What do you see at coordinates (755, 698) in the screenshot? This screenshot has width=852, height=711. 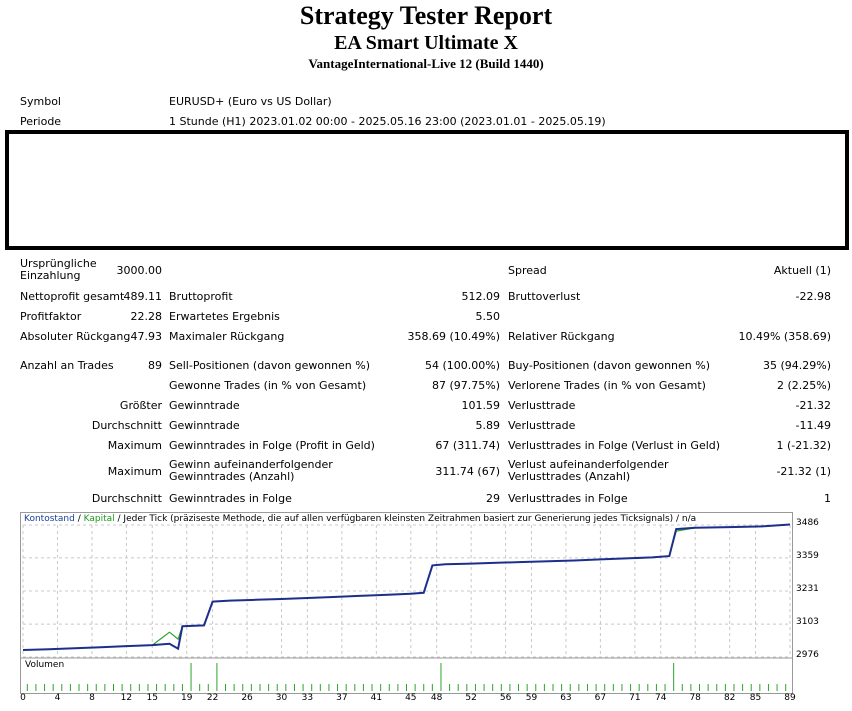 I see `x-tick-label: 85` at bounding box center [755, 698].